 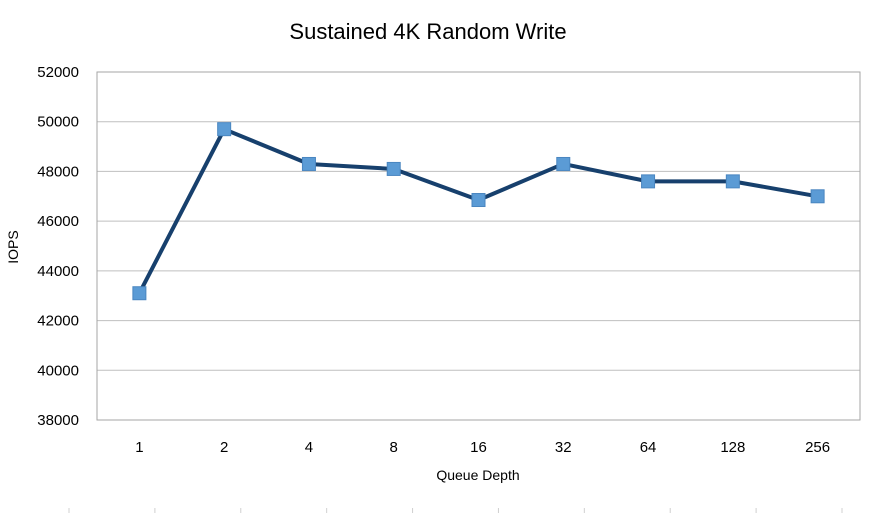 What do you see at coordinates (58, 122) in the screenshot?
I see `y-tick-label: 50000` at bounding box center [58, 122].